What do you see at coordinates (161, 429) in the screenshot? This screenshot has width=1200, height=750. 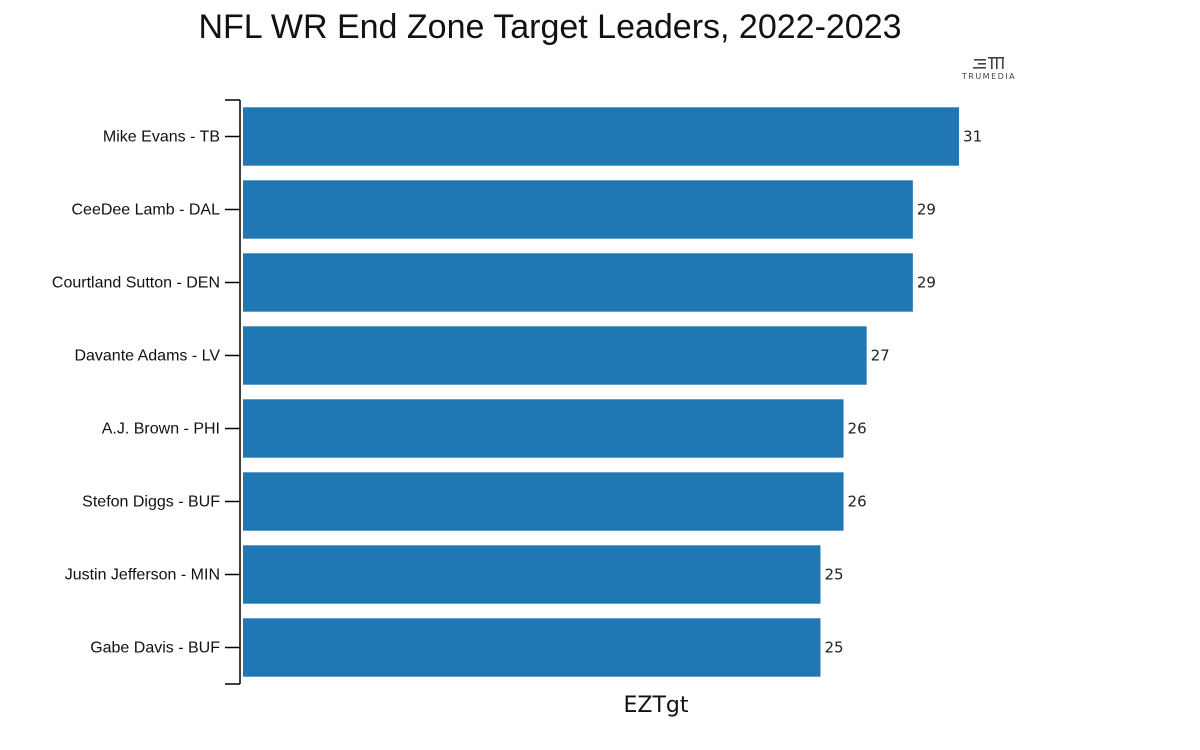 I see `category-label: A.J. Brown - PHI` at bounding box center [161, 429].